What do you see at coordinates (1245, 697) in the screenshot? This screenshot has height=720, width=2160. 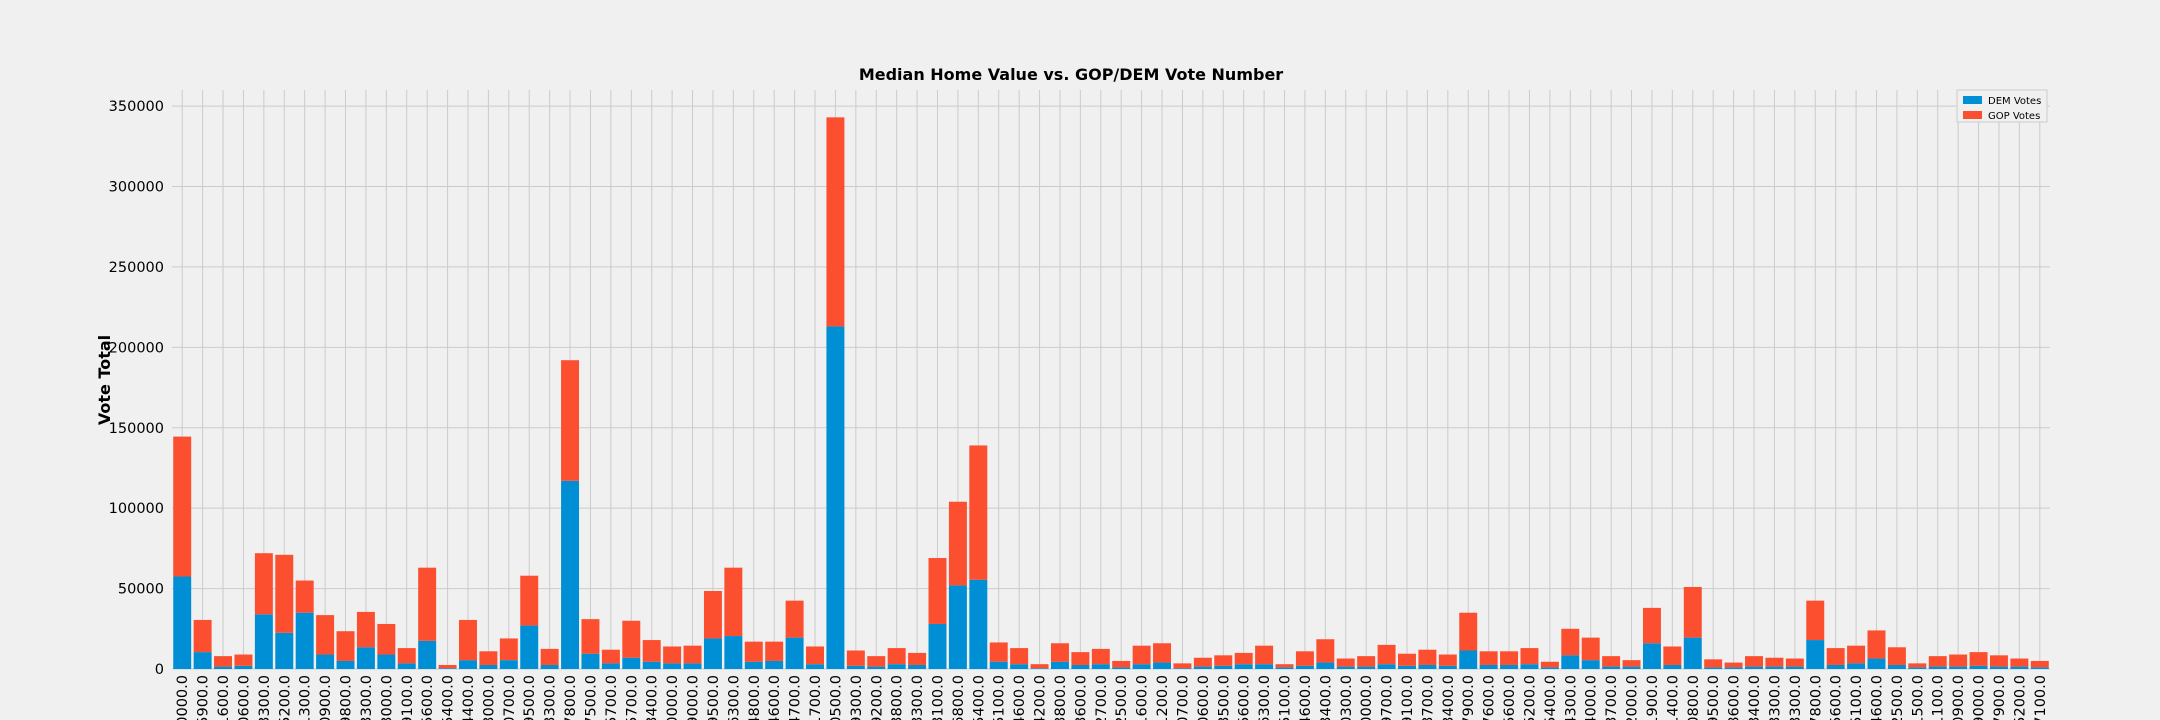 I see `x-tick-label: 5600.0` at bounding box center [1245, 697].